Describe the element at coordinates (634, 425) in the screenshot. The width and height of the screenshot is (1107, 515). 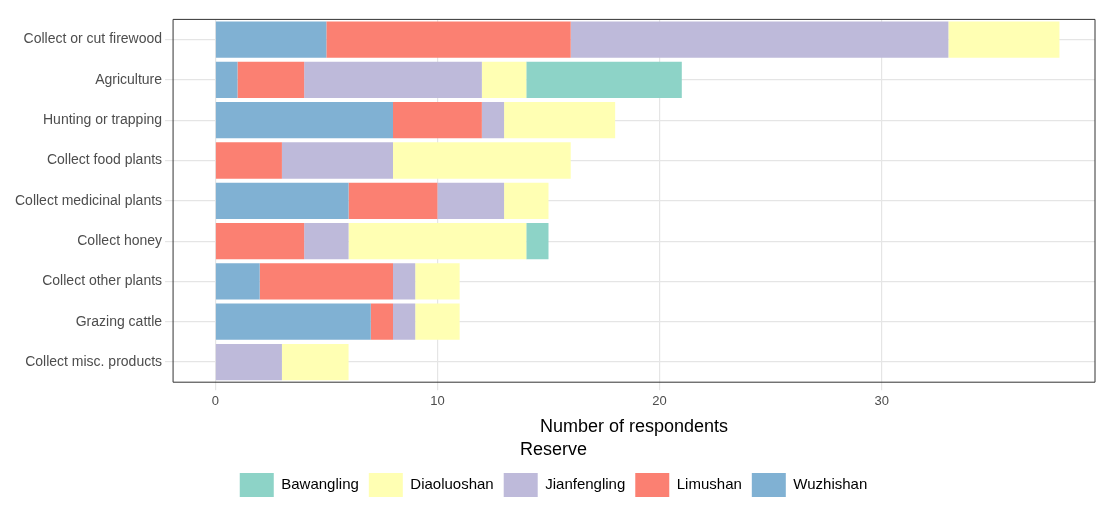
I see `x-axis-title: Number of respondents` at that location.